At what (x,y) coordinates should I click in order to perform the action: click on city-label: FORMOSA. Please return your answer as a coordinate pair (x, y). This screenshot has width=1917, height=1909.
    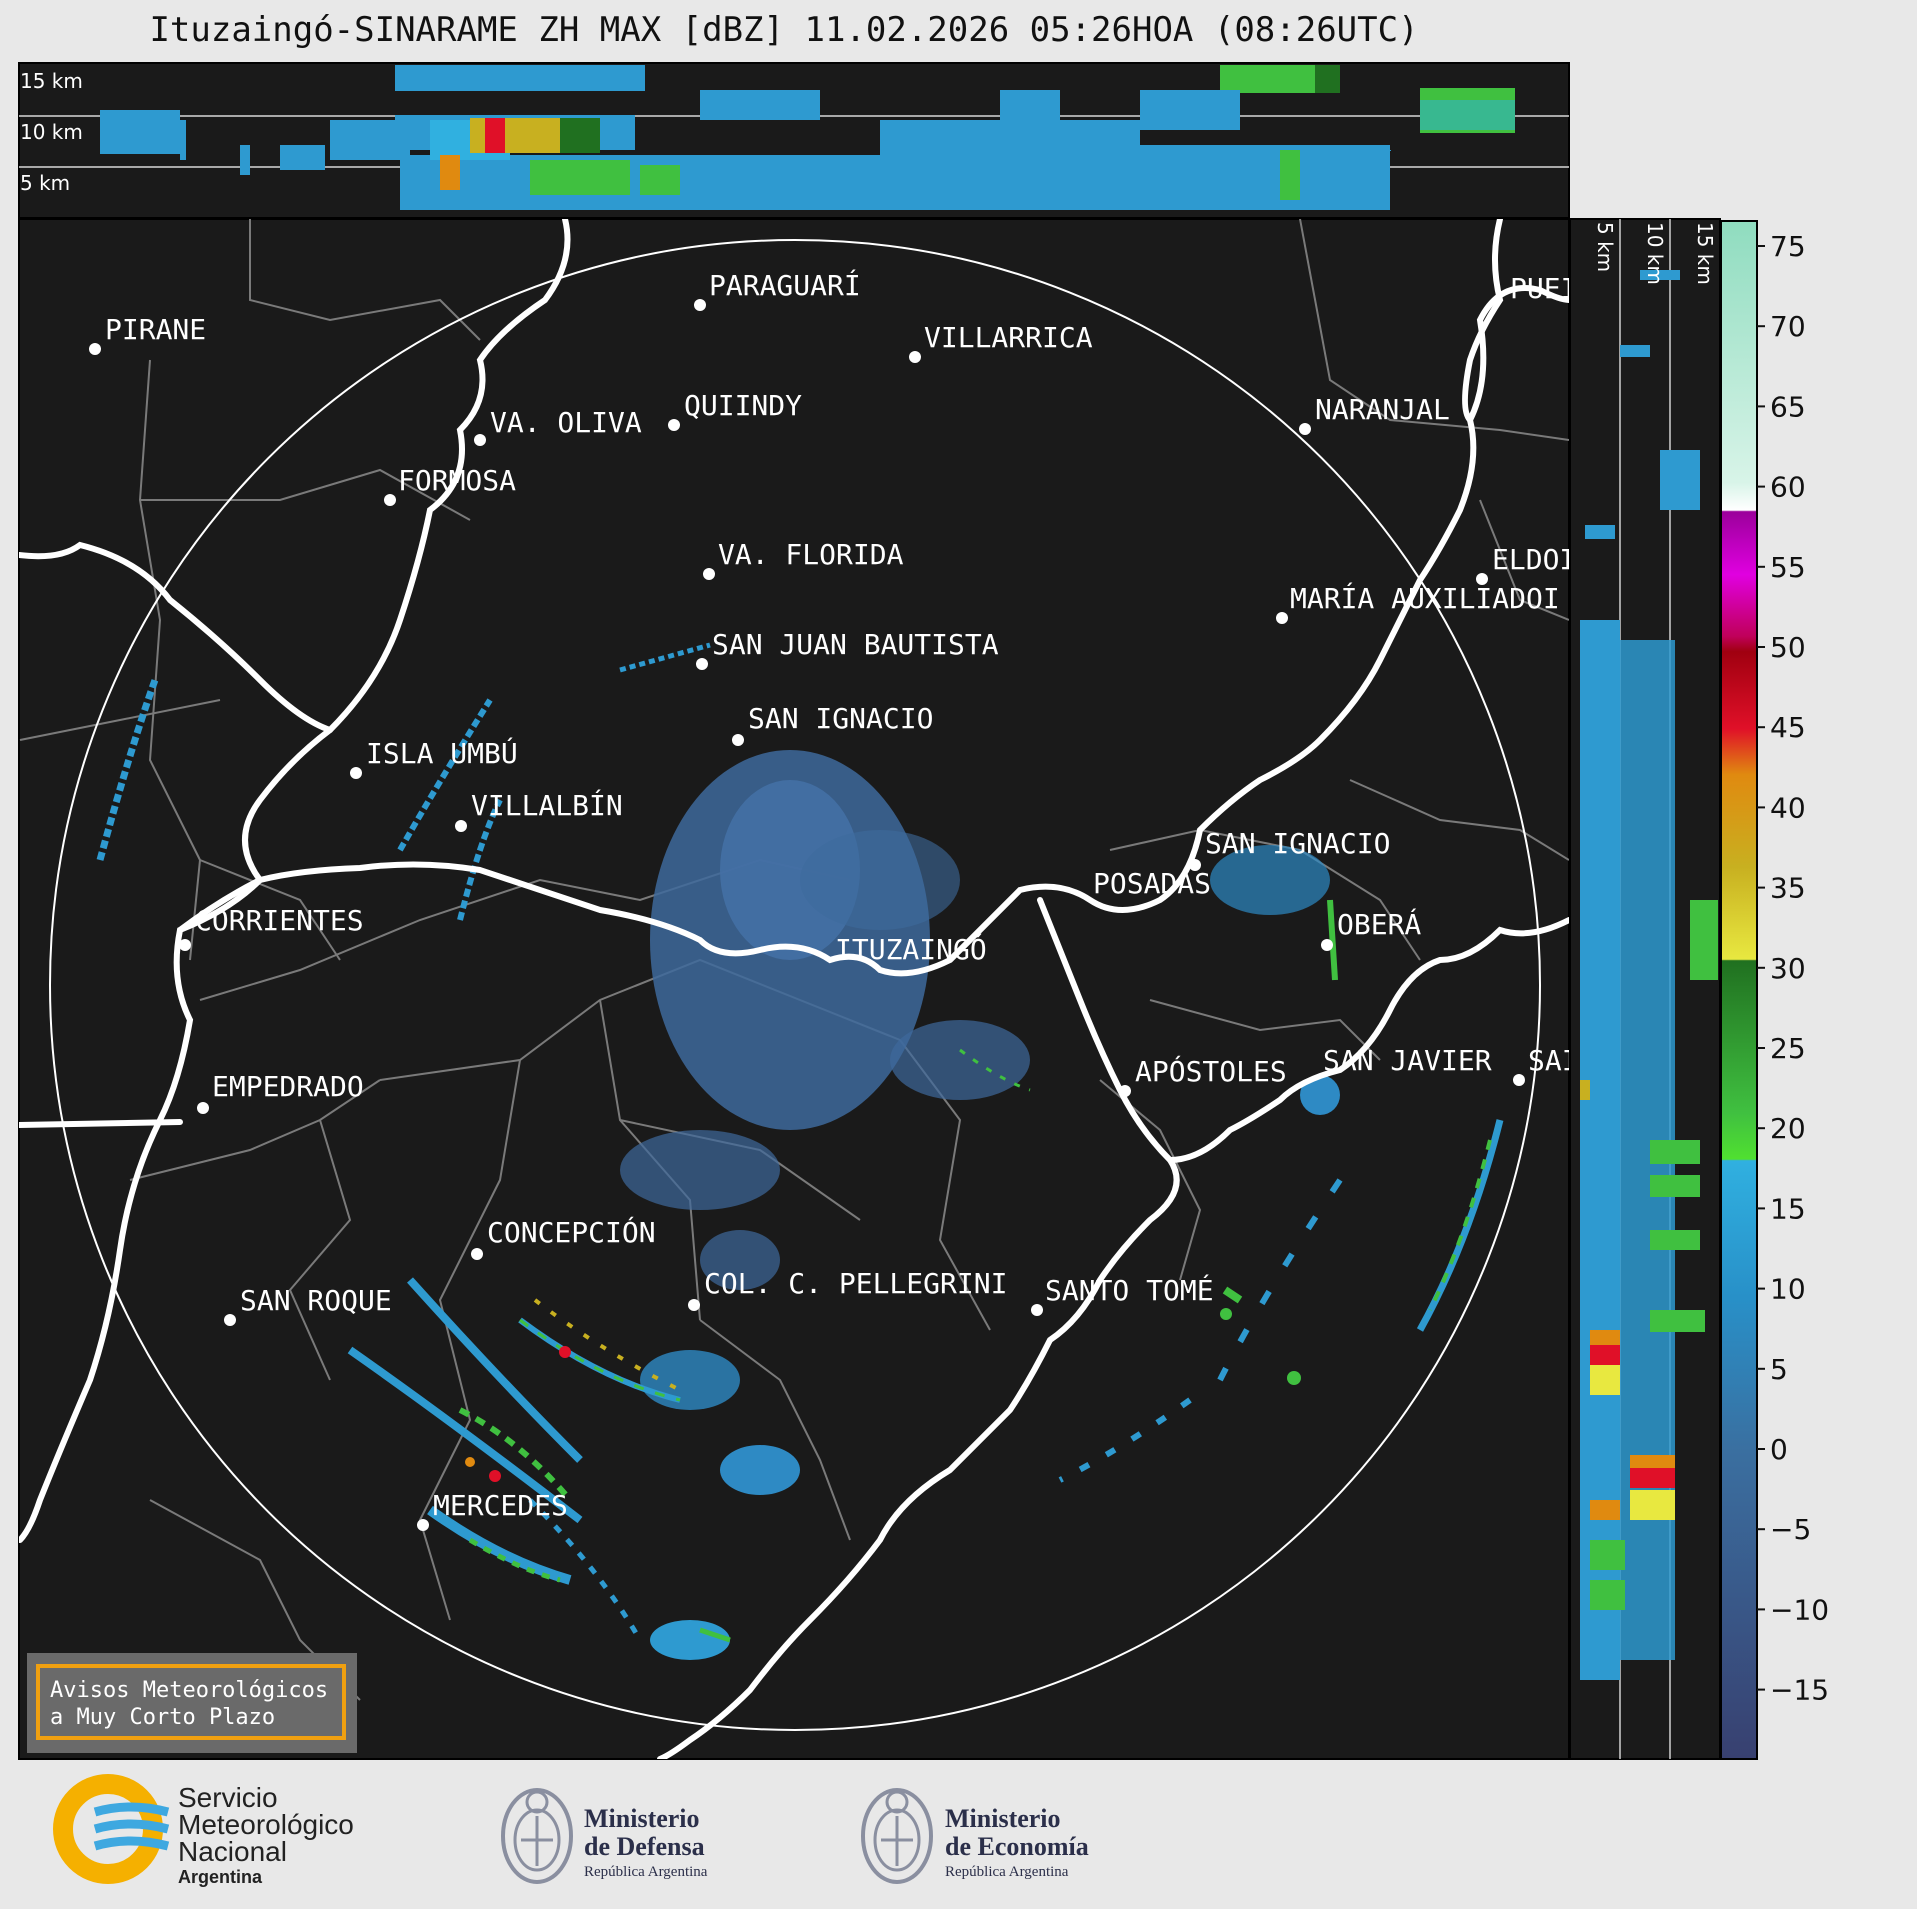
    Looking at the image, I should click on (457, 480).